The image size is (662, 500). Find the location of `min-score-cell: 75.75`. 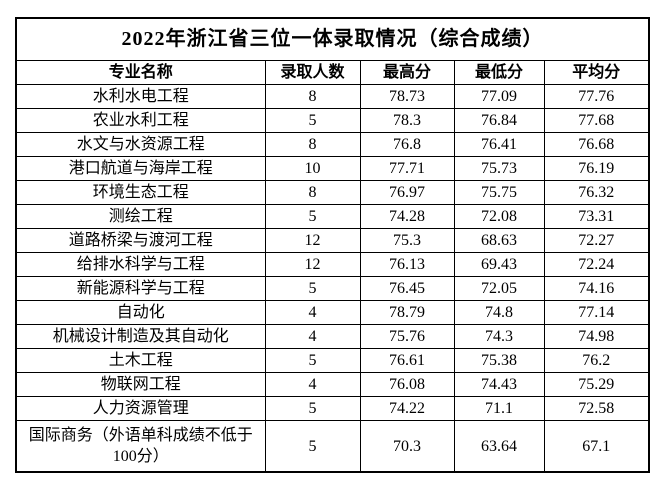

min-score-cell: 75.75 is located at coordinates (499, 192).